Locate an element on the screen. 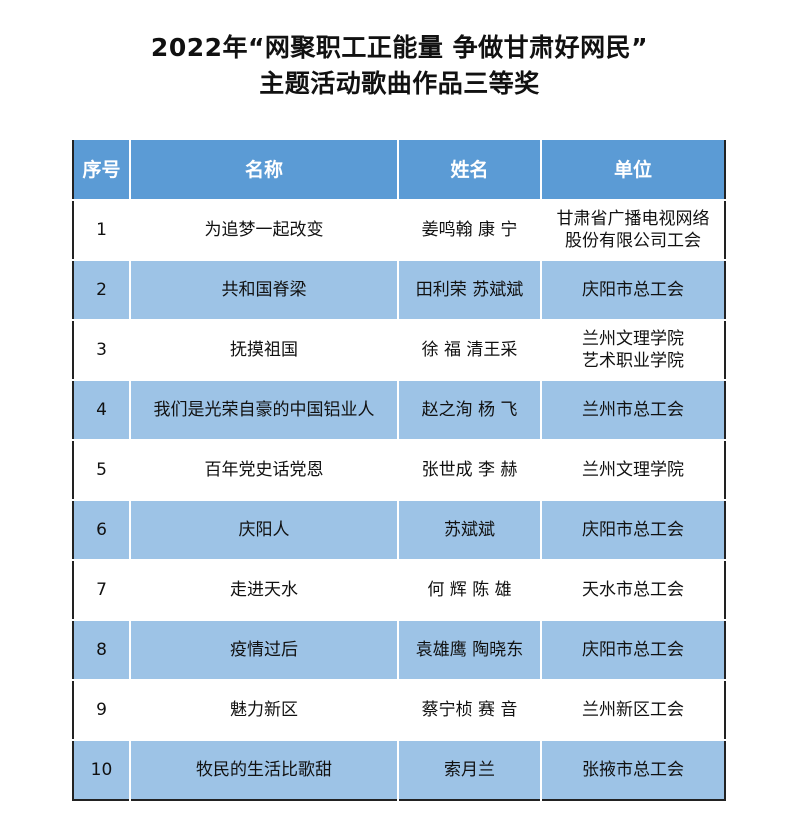 The width and height of the screenshot is (799, 835). table-row: 2 共和国脊梁 田利荣 苏斌斌 庆阳市总工会 is located at coordinates (399, 290).